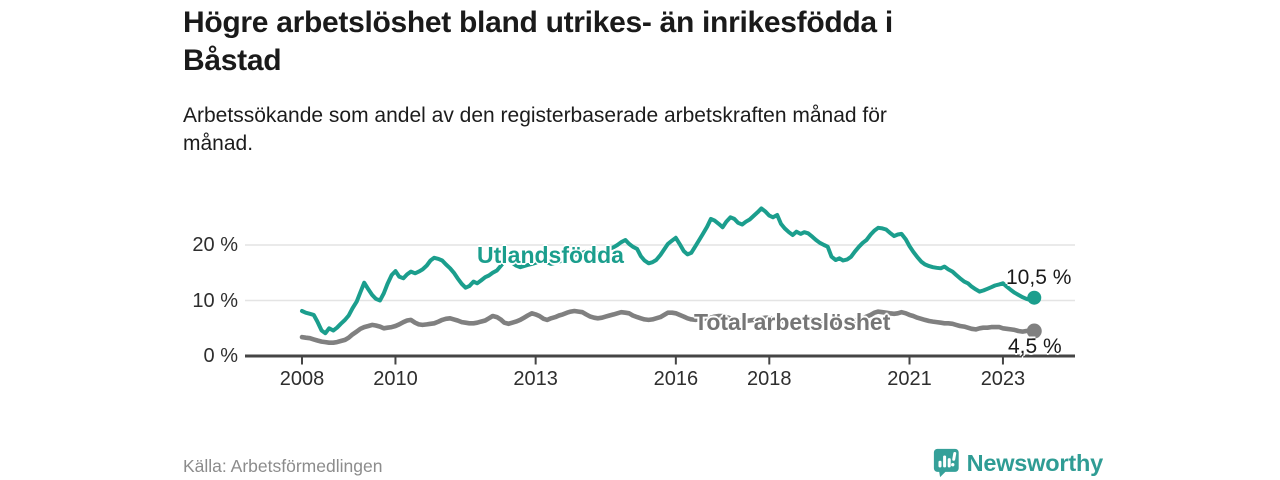 This screenshot has height=480, width=1280. I want to click on x-axis-label: 2013, so click(535, 379).